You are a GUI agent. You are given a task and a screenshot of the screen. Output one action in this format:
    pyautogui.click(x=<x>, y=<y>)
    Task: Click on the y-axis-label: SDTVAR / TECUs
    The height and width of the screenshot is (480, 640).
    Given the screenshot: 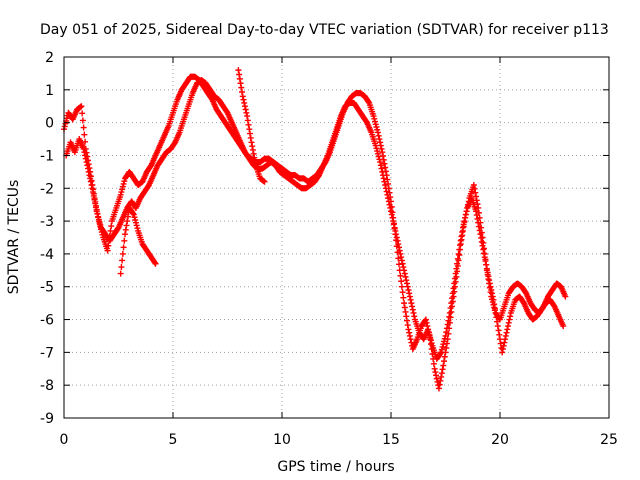 What is the action you would take?
    pyautogui.click(x=14, y=237)
    